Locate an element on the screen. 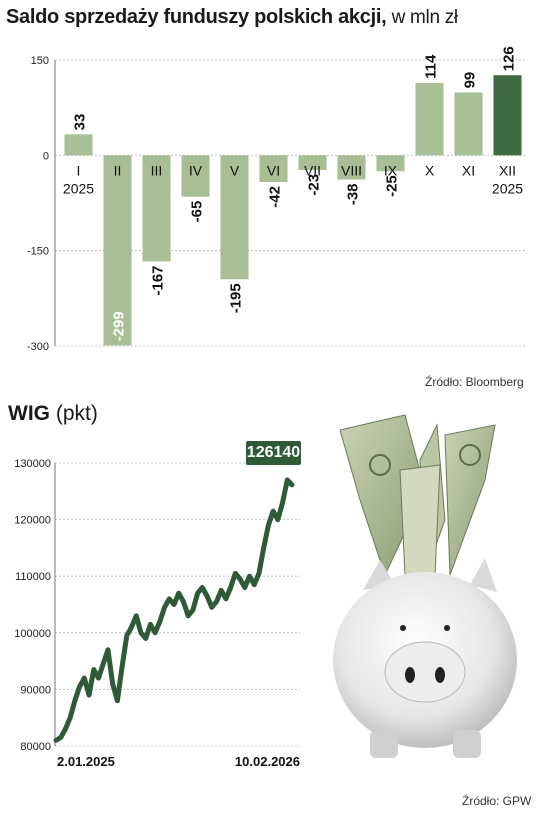 The width and height of the screenshot is (536, 813). bar-ytick-label: -150 is located at coordinates (38, 252).